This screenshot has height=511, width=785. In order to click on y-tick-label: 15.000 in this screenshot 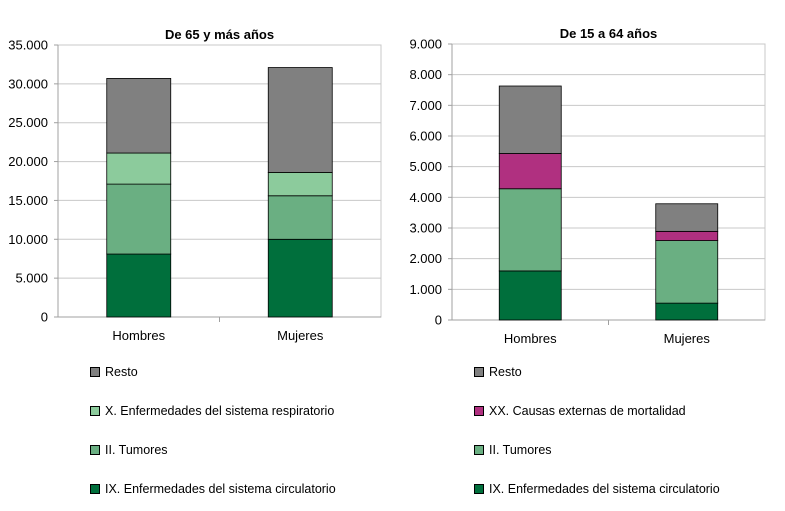, I will do `click(28, 200)`.